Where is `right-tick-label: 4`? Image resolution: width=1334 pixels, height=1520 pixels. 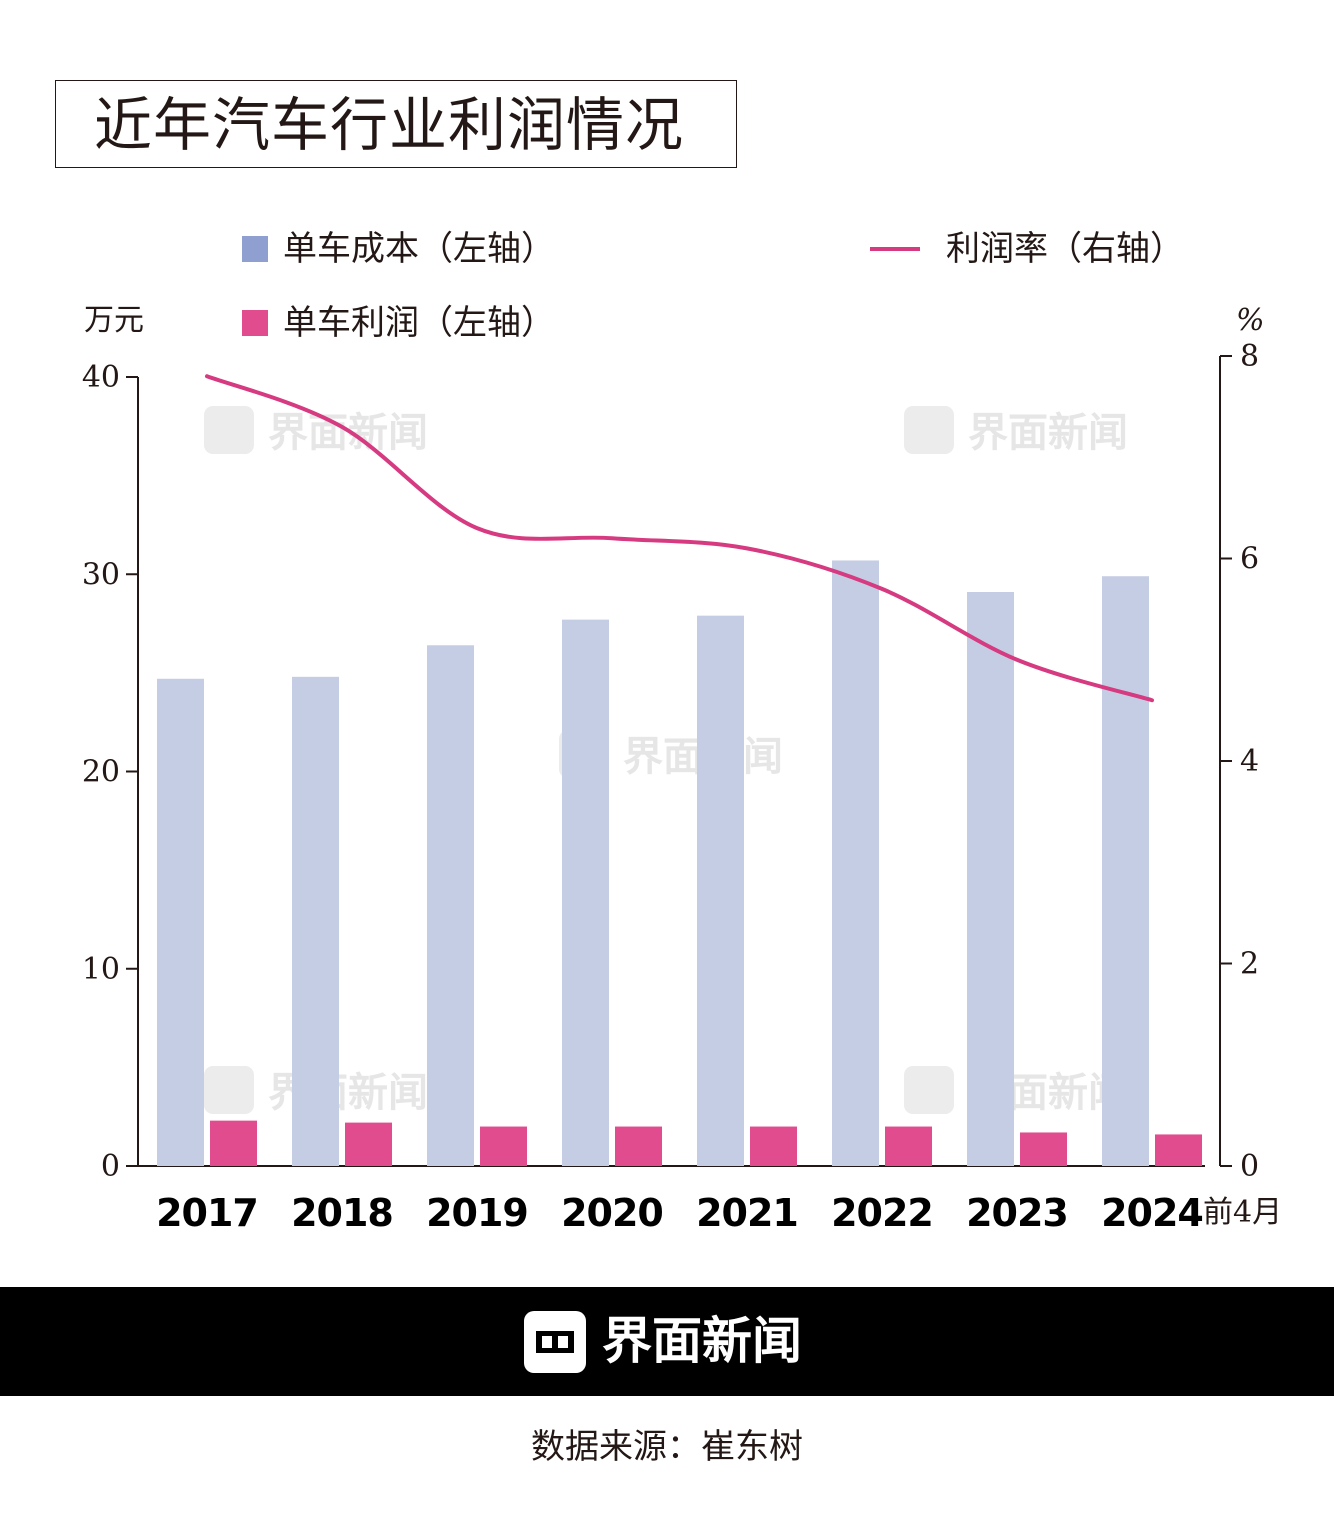 right-tick-label: 4 is located at coordinates (1249, 761).